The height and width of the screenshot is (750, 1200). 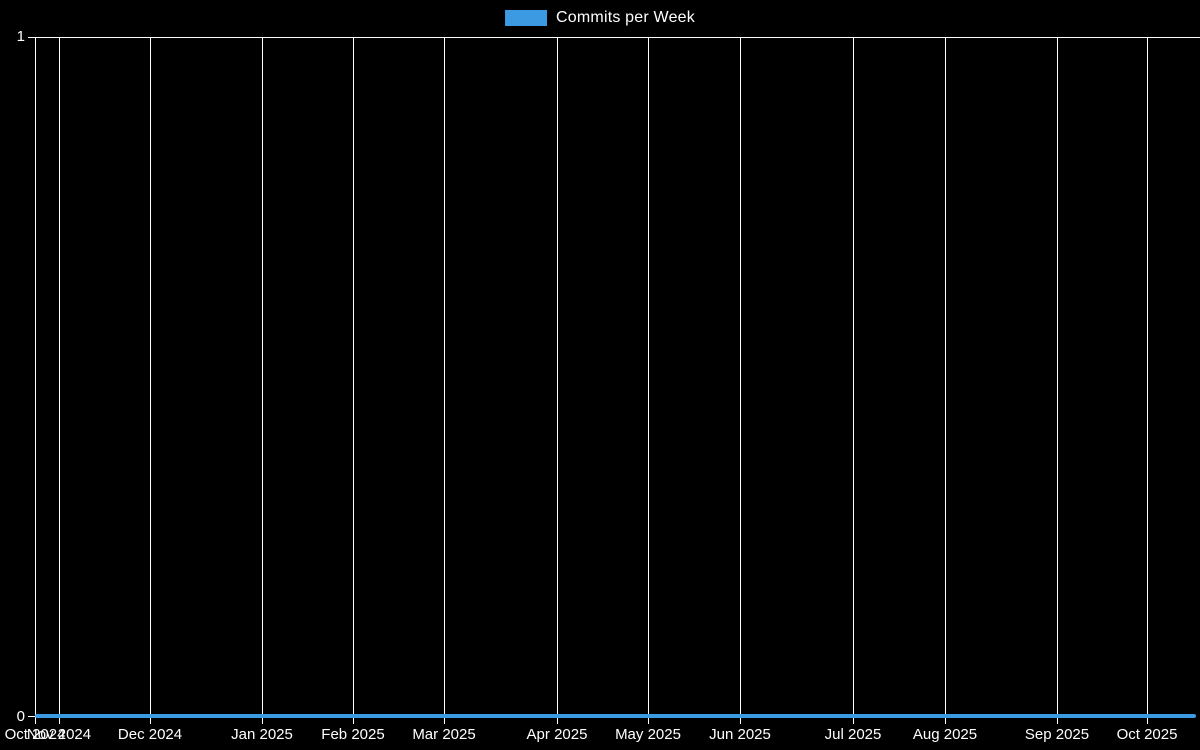 I want to click on x-axis-tick-label: Aug 2025, so click(x=945, y=734).